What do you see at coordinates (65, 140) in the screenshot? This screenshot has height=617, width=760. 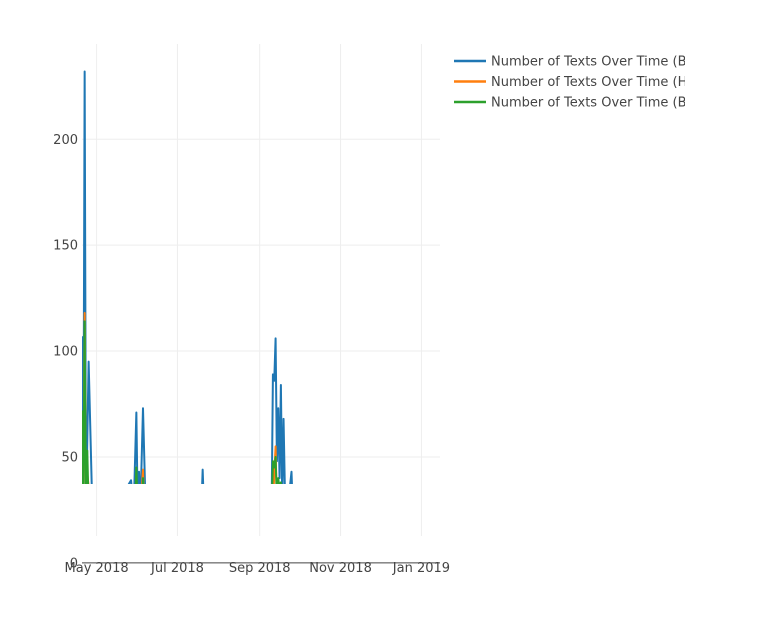 I see `y-tick-label: 200` at bounding box center [65, 140].